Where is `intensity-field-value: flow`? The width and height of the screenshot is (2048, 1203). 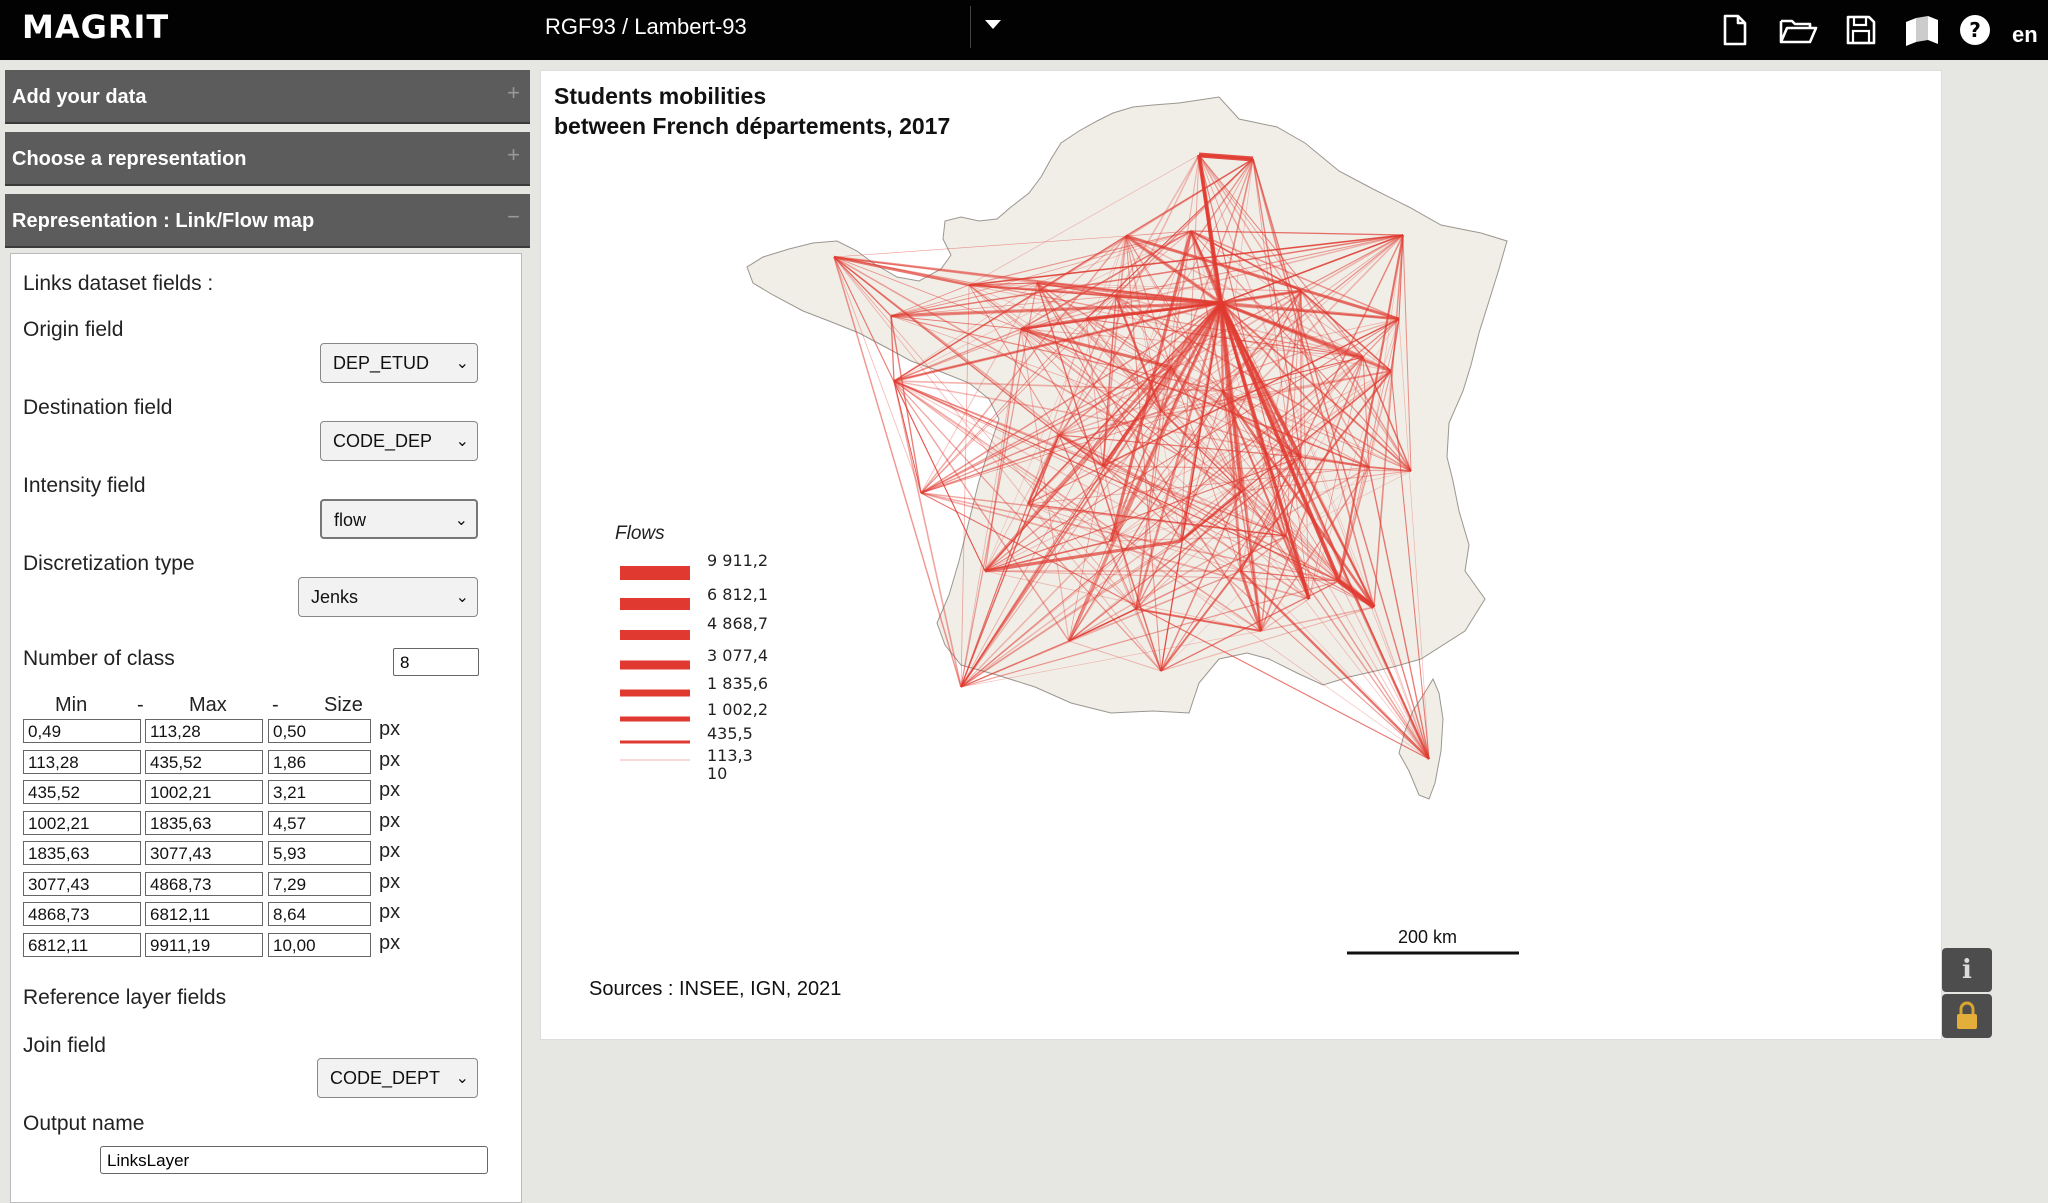
intensity-field-value: flow is located at coordinates (350, 520).